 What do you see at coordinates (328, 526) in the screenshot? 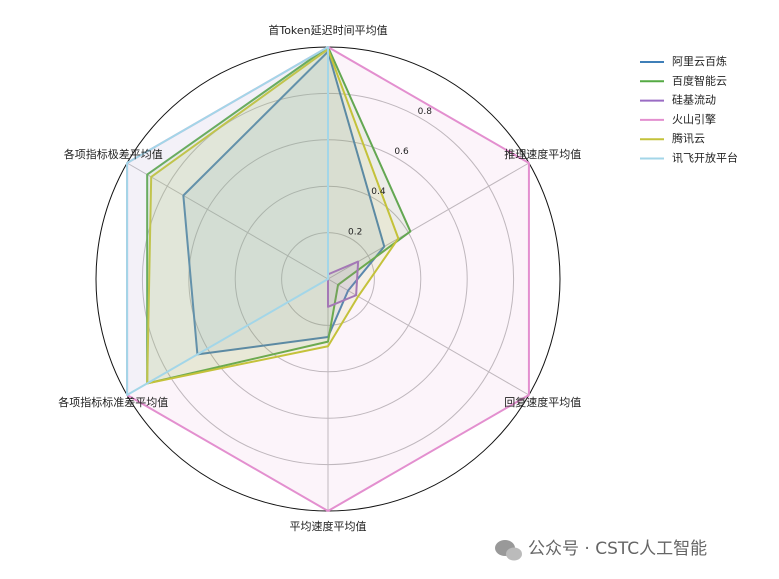
I see `axis-label: 平均速度平均值` at bounding box center [328, 526].